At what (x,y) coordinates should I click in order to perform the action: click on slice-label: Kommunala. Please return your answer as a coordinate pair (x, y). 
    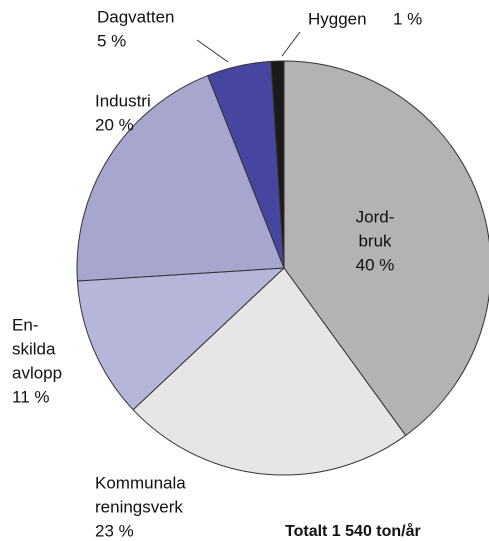
    Looking at the image, I should click on (140, 482).